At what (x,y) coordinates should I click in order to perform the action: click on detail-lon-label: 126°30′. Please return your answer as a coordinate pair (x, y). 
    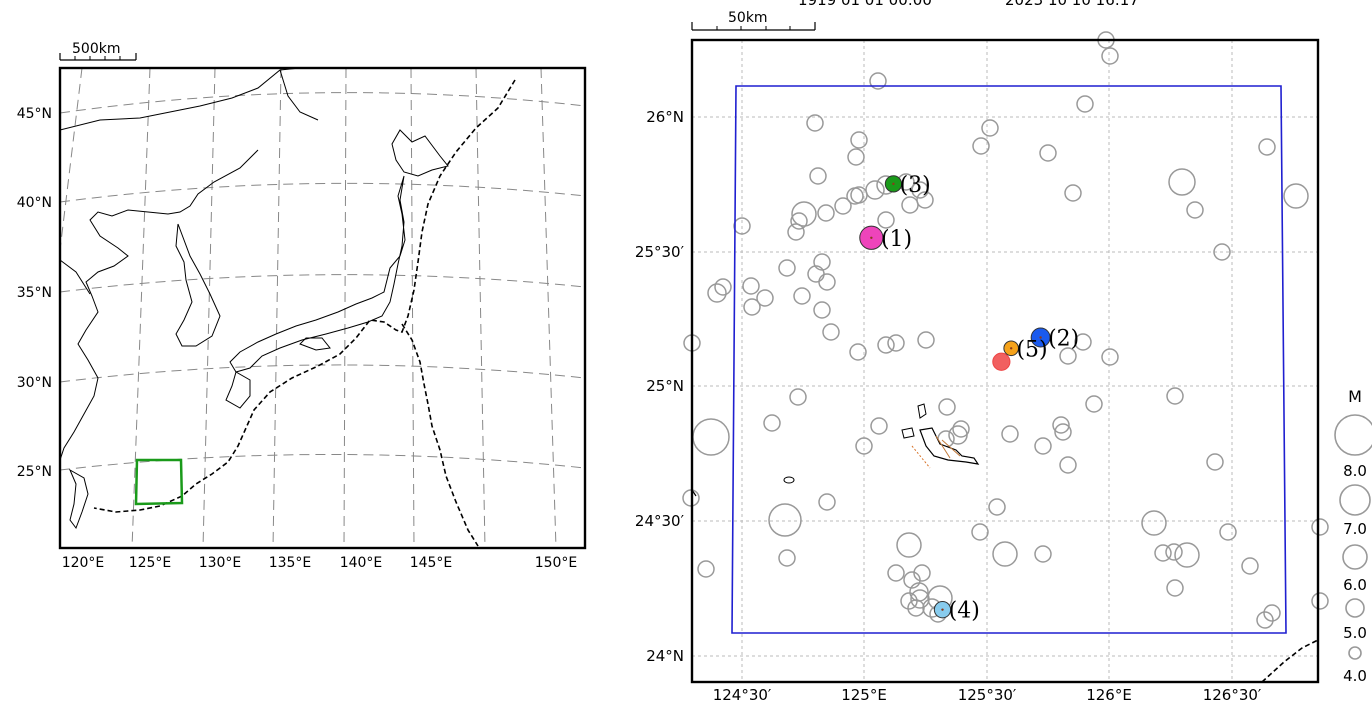
    Looking at the image, I should click on (1232, 695).